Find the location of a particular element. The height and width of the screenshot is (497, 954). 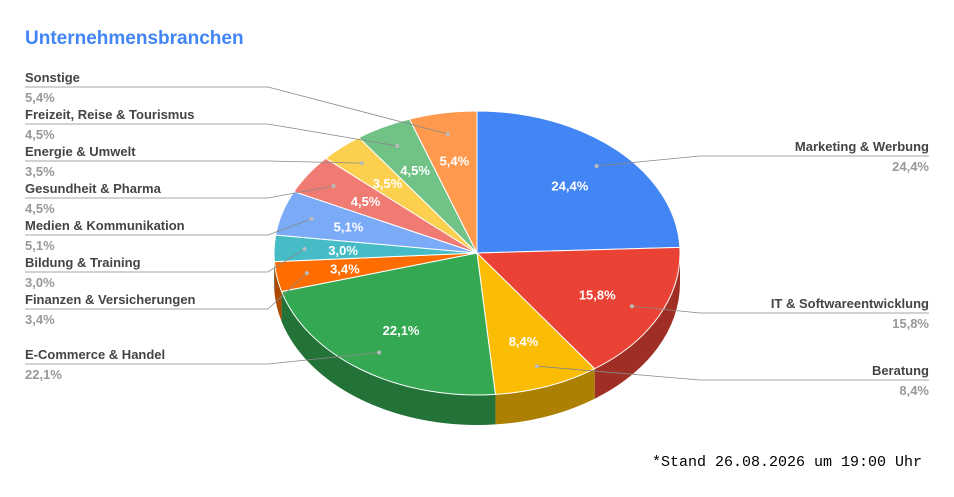

label-name: IT & Softwareentwicklung is located at coordinates (850, 303).